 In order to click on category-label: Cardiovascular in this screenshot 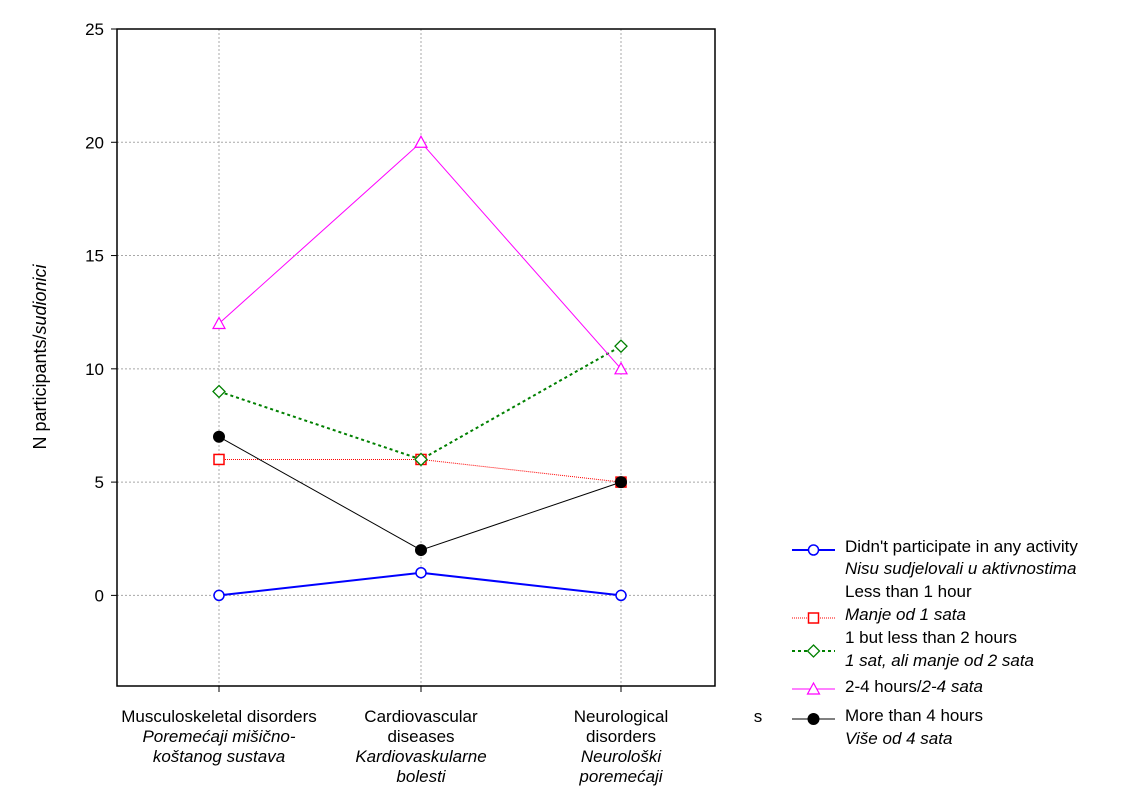, I will do `click(421, 716)`.